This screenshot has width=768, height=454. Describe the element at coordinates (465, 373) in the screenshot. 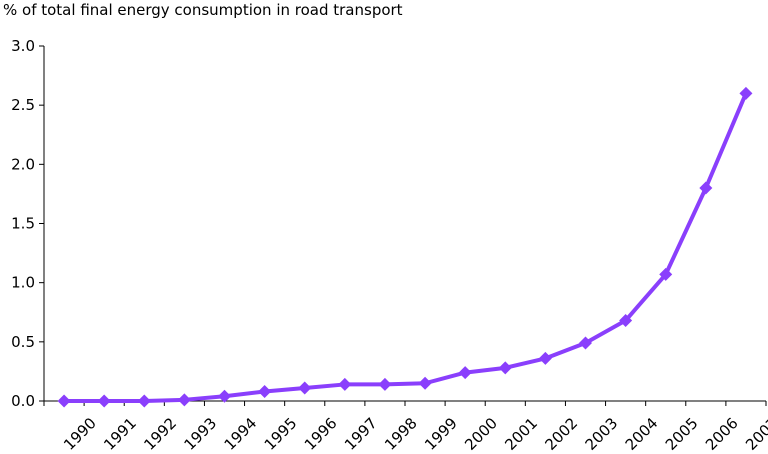

I see `data-point-2000` at that location.